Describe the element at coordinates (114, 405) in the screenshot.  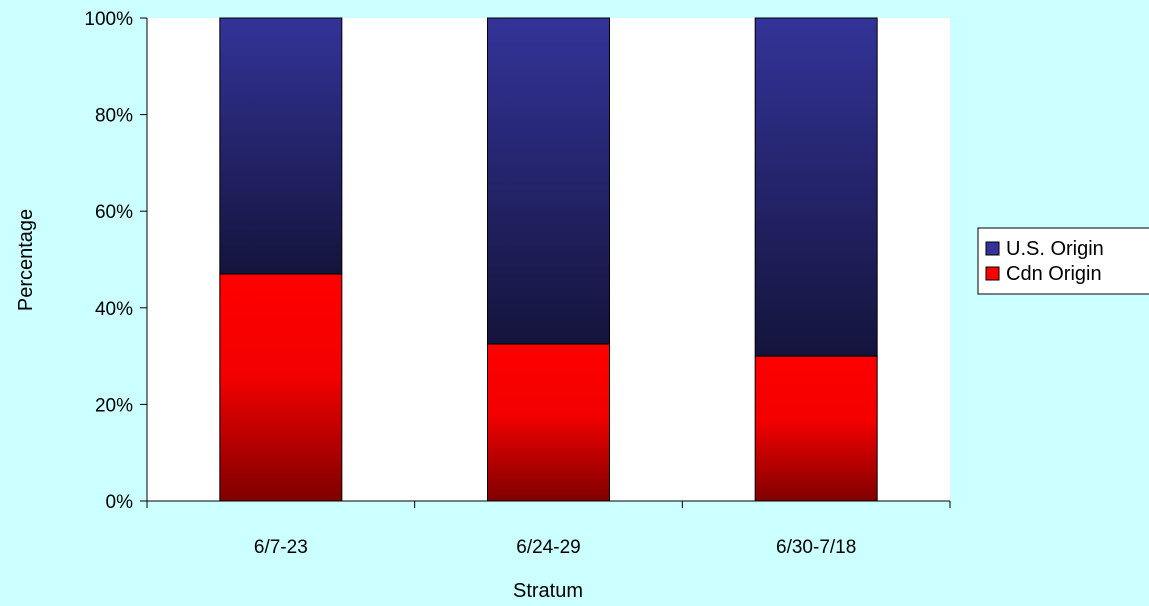
I see `y-tick-label: 20%` at that location.